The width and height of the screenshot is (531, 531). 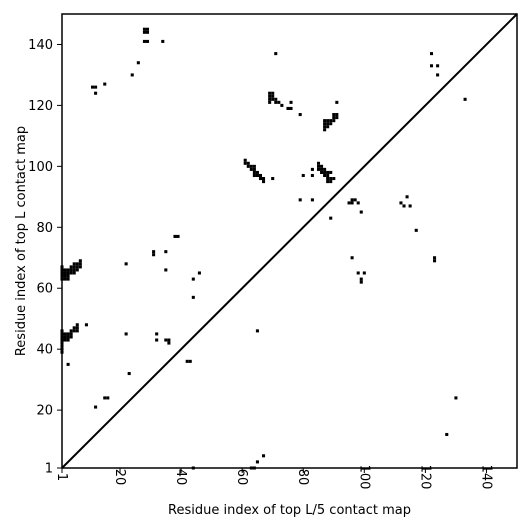 What do you see at coordinates (44, 411) in the screenshot?
I see `y-tick-label: 20` at bounding box center [44, 411].